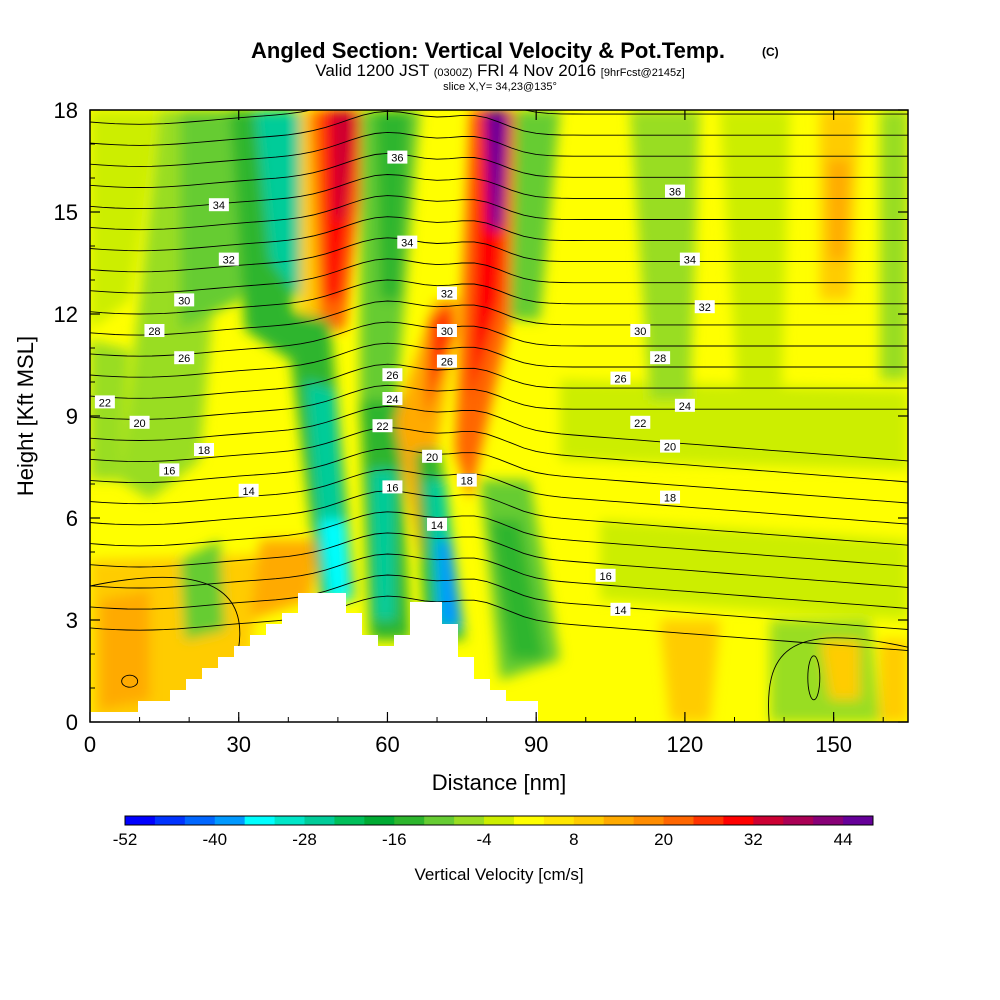  I want to click on contour-label: 30, so click(184, 300).